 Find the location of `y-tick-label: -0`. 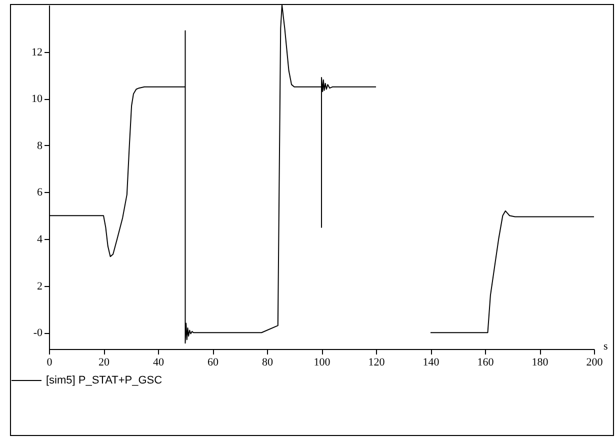

y-tick-label: -0 is located at coordinates (38, 333).